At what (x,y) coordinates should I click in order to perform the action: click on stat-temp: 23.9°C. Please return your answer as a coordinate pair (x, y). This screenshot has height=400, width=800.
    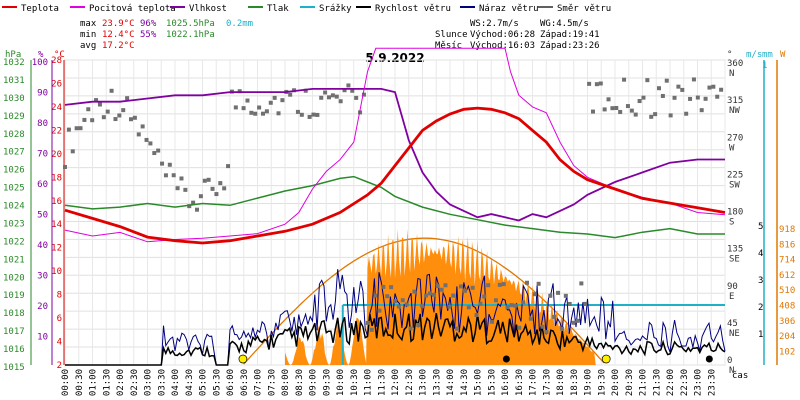
    Looking at the image, I should click on (118, 24).